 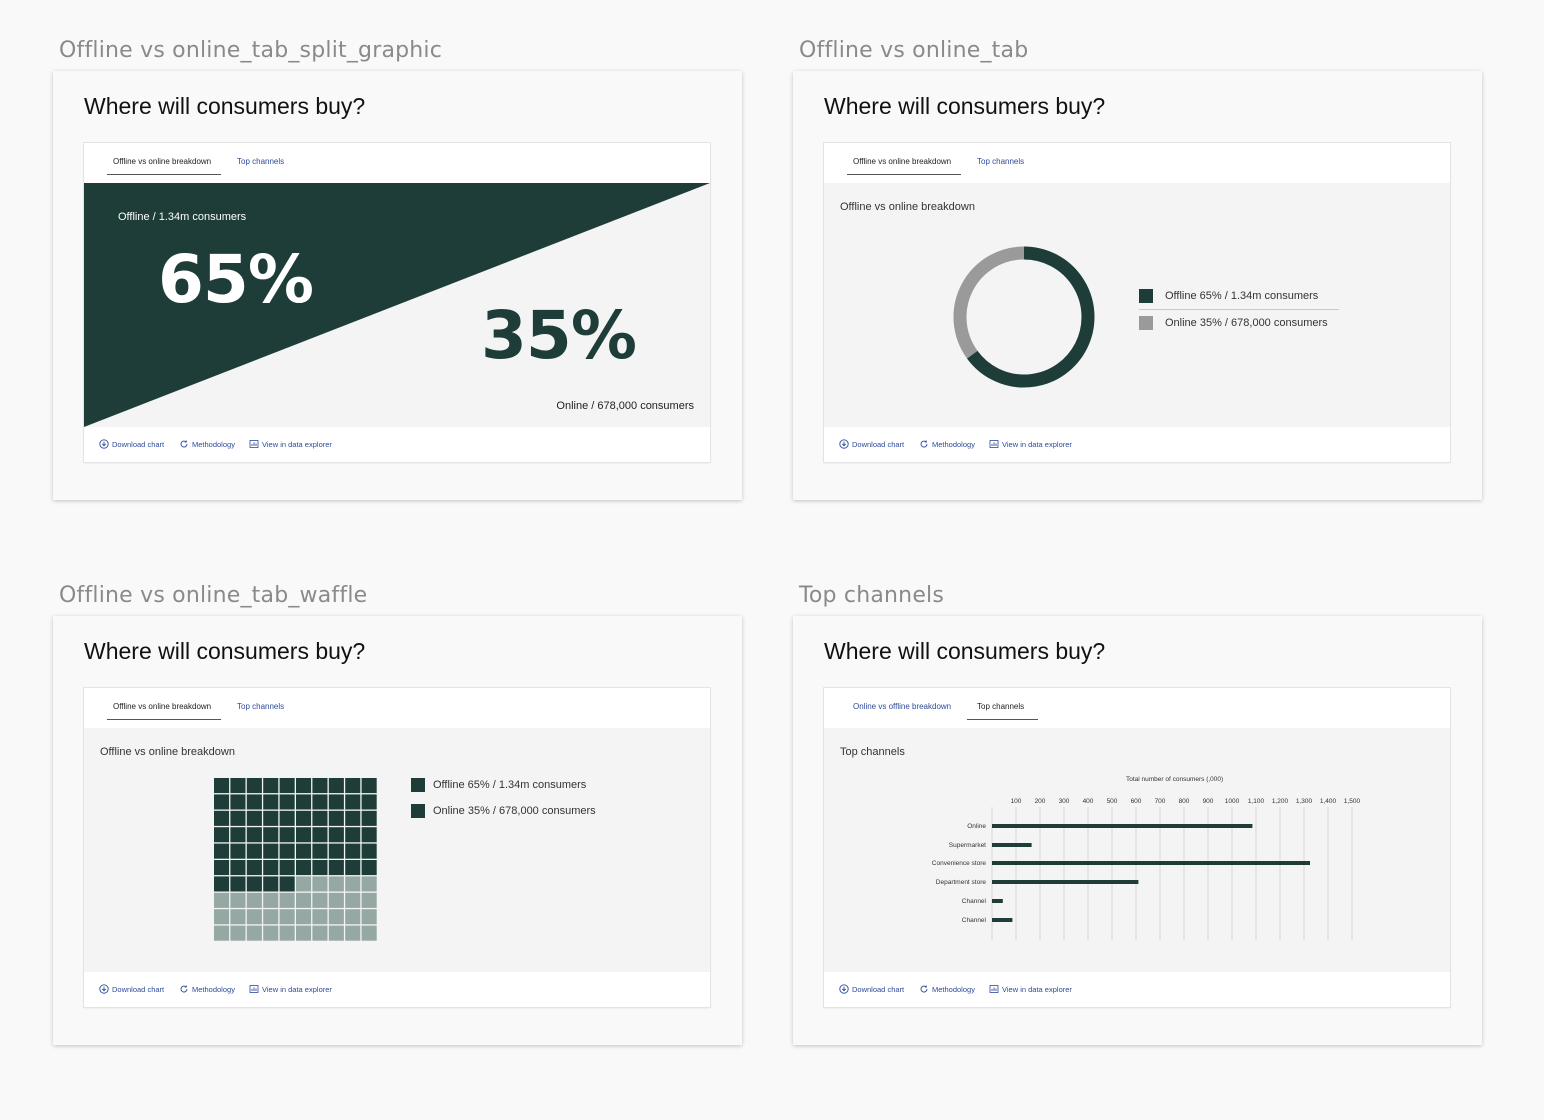 I want to click on donut-chart, so click(x=1024, y=317).